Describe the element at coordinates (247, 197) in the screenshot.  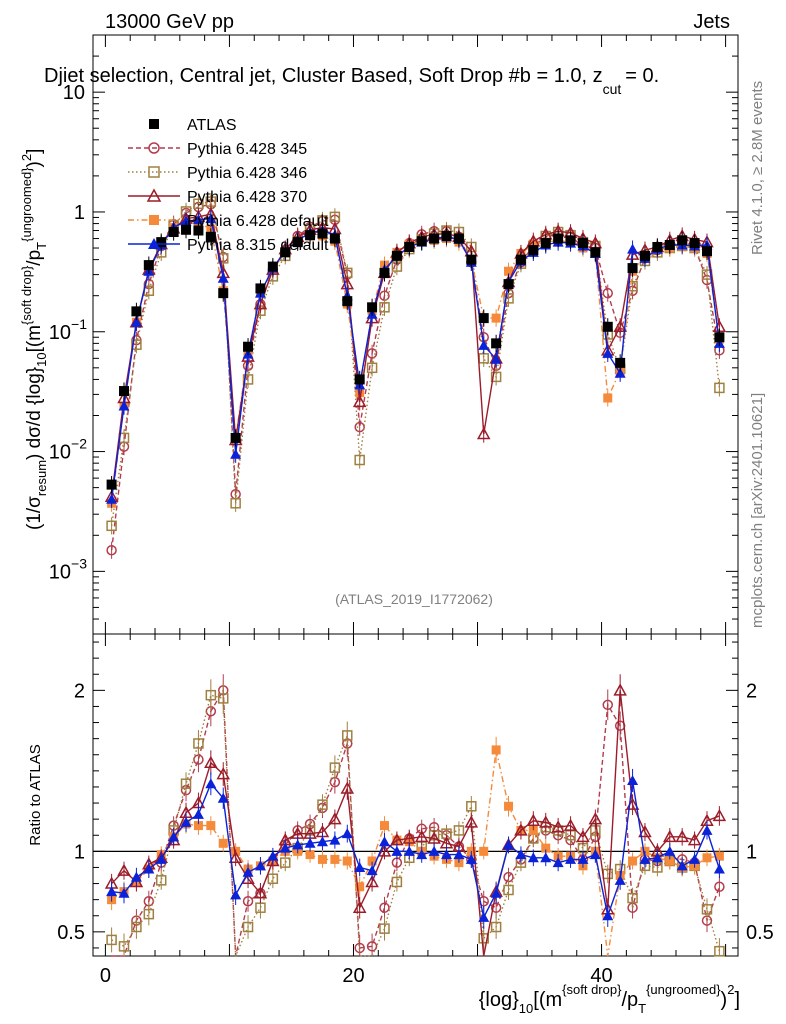
I see `legend-label: Pythia 6.428 370` at that location.